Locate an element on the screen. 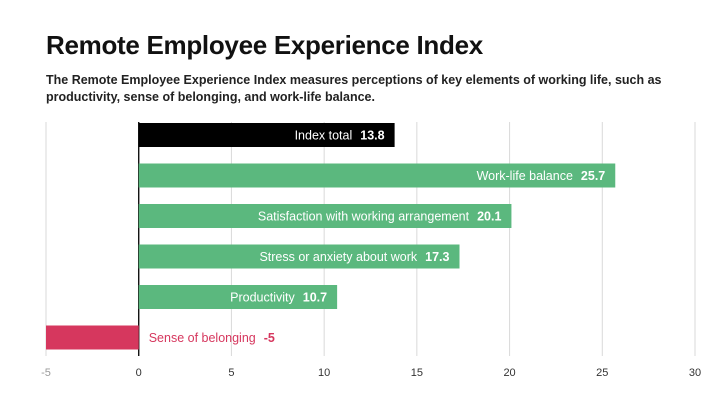 The height and width of the screenshot is (405, 725). x-tick-label: -5 is located at coordinates (46, 373).